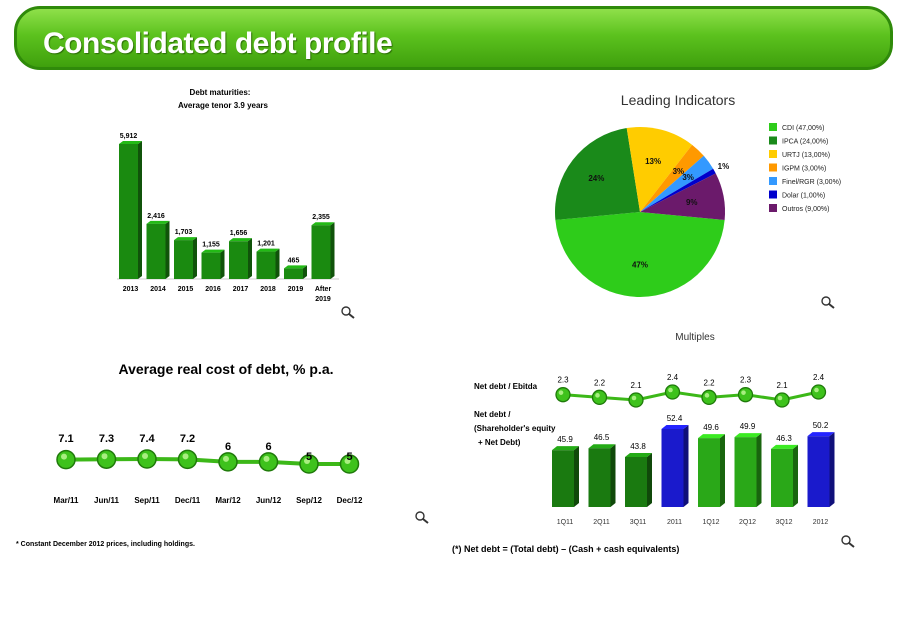  Describe the element at coordinates (677, 183) in the screenshot. I see `pie-slice` at that location.